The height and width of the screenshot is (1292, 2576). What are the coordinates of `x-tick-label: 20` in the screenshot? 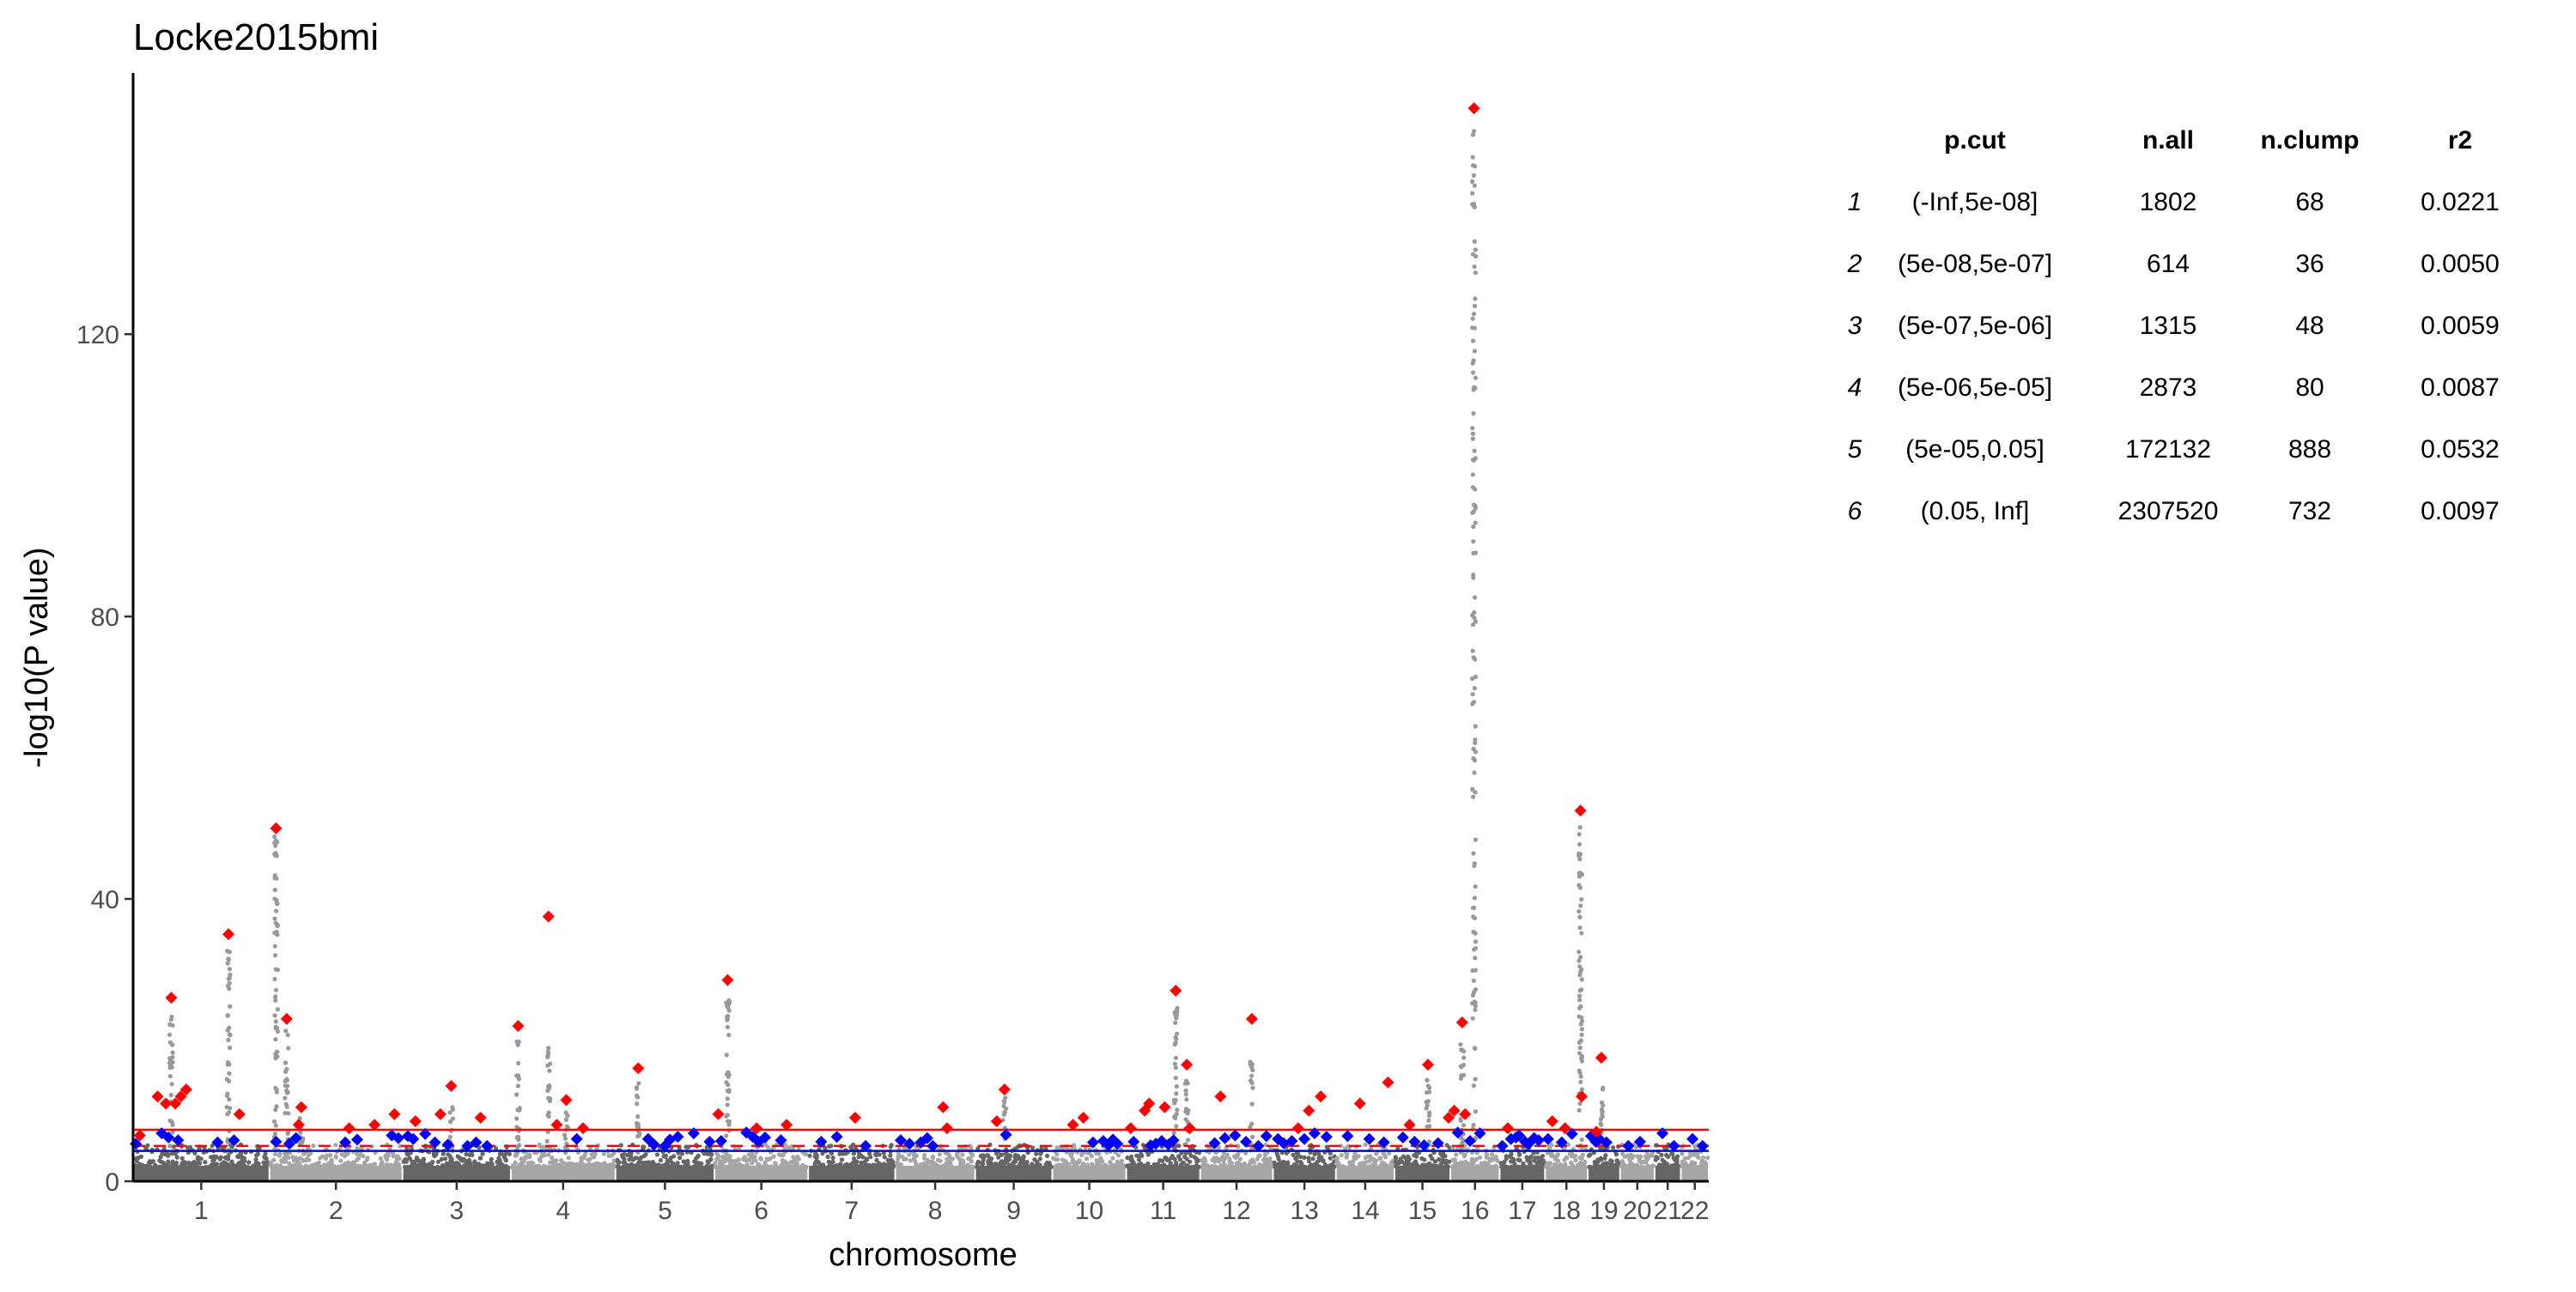 It's located at (1637, 1211).